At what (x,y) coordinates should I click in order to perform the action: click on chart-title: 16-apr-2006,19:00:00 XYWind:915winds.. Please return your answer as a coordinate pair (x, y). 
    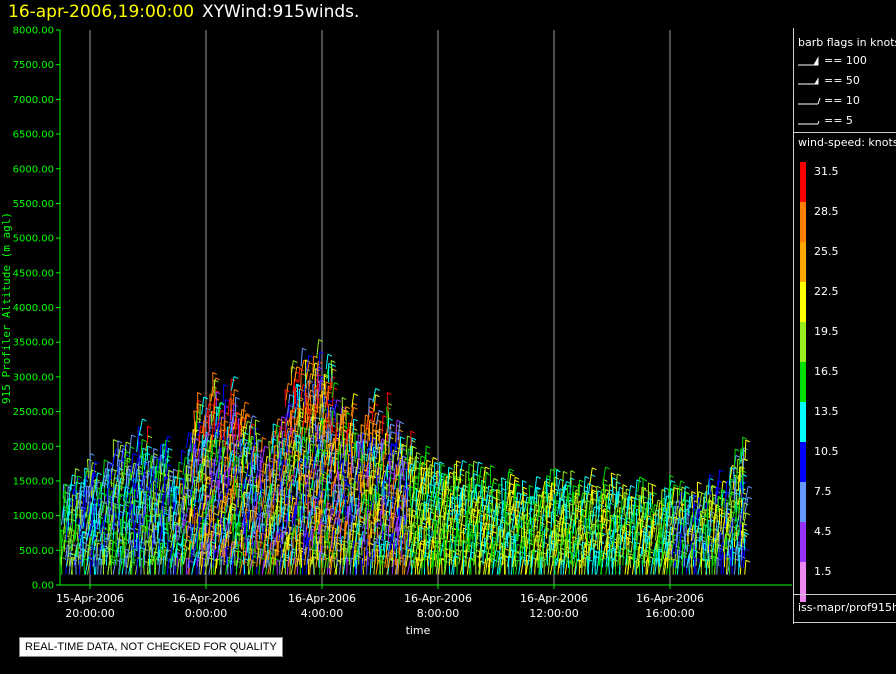
    Looking at the image, I should click on (183, 12).